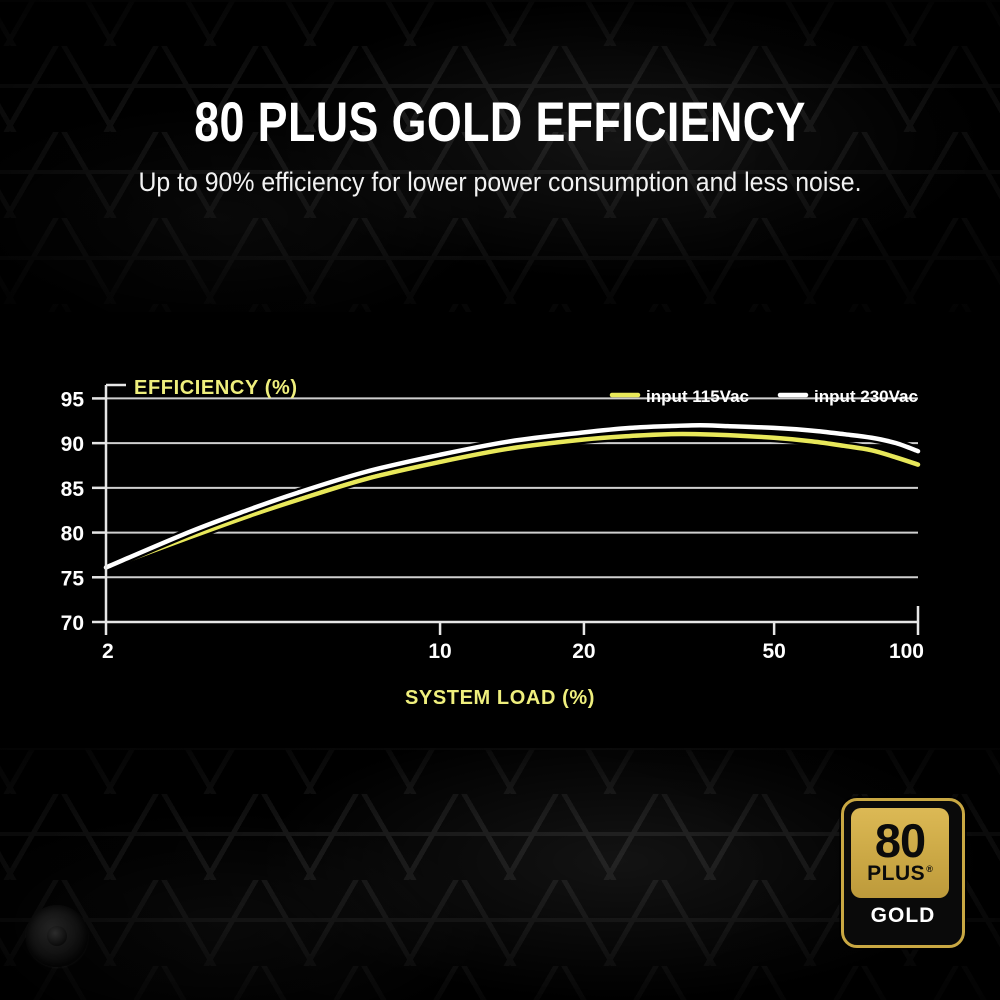  I want to click on badge-plus-row: PLUS ®, so click(900, 874).